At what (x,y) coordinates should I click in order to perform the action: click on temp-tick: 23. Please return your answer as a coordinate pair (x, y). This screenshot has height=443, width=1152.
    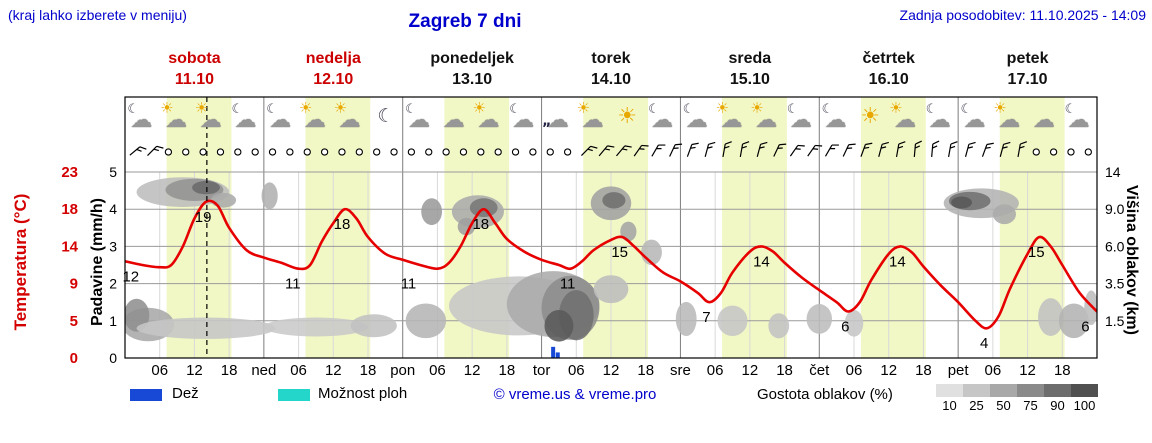
    Looking at the image, I should click on (69, 172).